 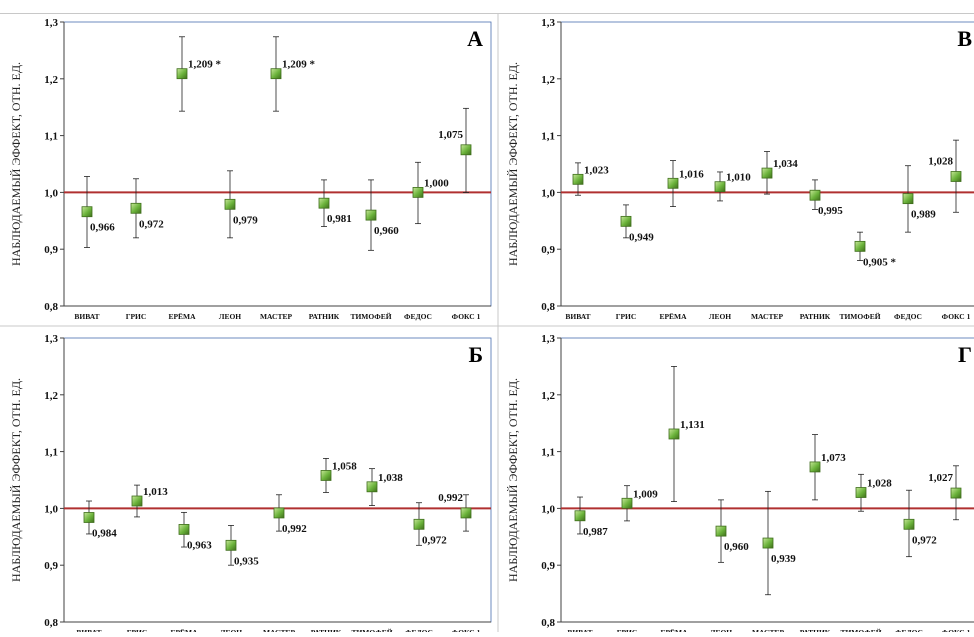 What do you see at coordinates (641, 237) in the screenshot?
I see `data-label: 0,949` at bounding box center [641, 237].